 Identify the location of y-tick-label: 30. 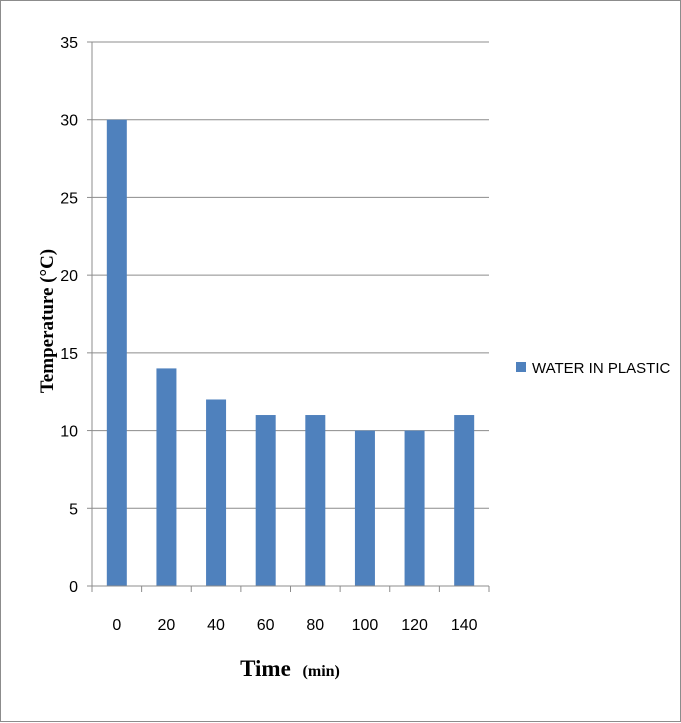
(69, 121).